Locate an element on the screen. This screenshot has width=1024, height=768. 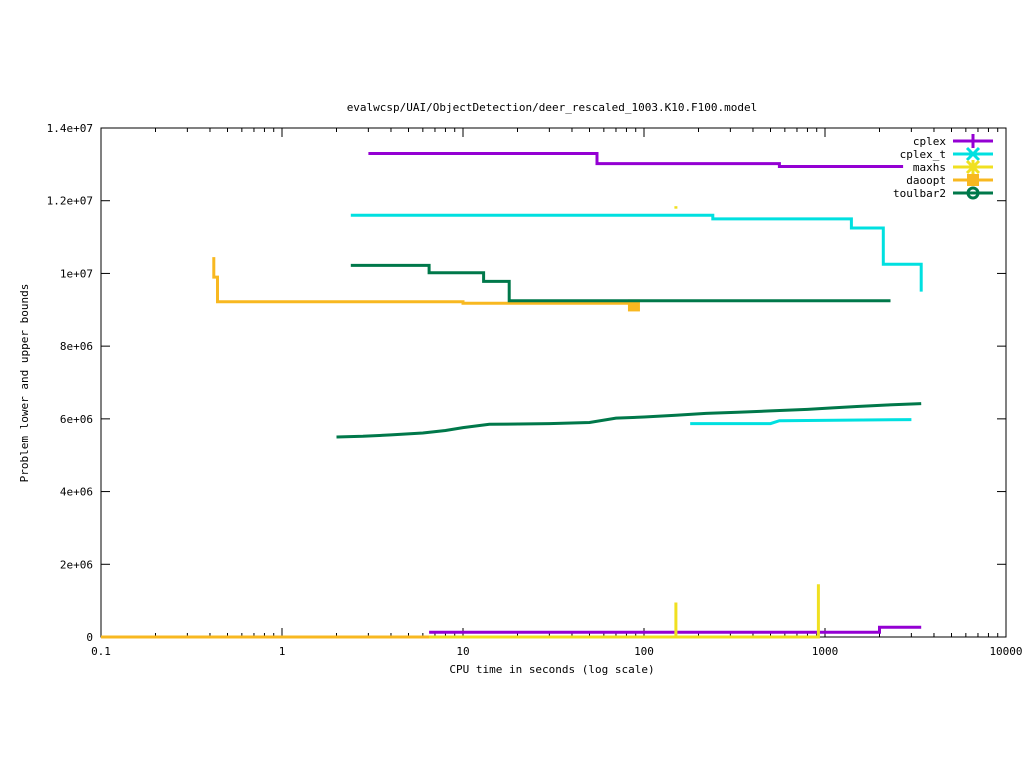
x-tick-label: 1 is located at coordinates (282, 651).